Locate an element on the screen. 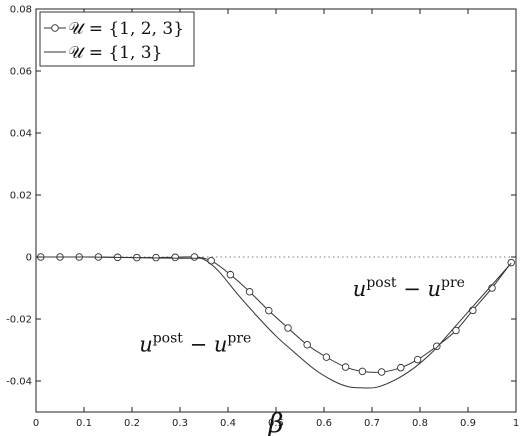 The image size is (523, 436). legend-box is located at coordinates (117, 39).